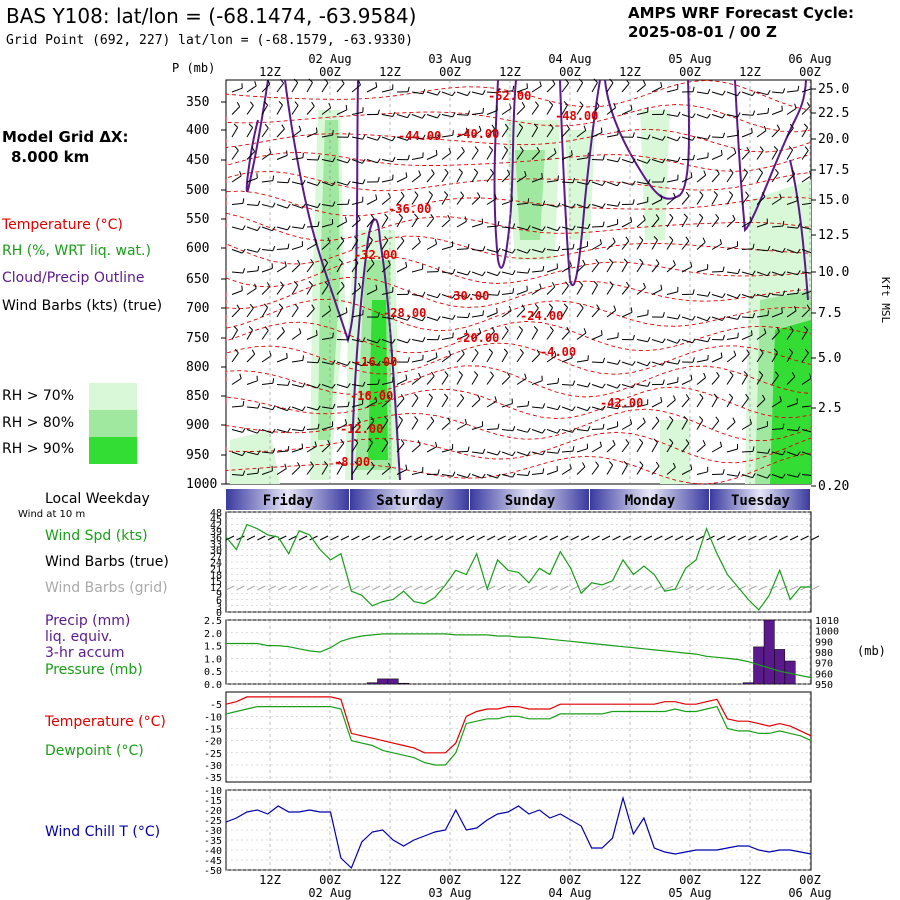 Image resolution: width=900 pixels, height=900 pixels. What do you see at coordinates (410, 501) in the screenshot?
I see `weekday-label: Saturday` at bounding box center [410, 501].